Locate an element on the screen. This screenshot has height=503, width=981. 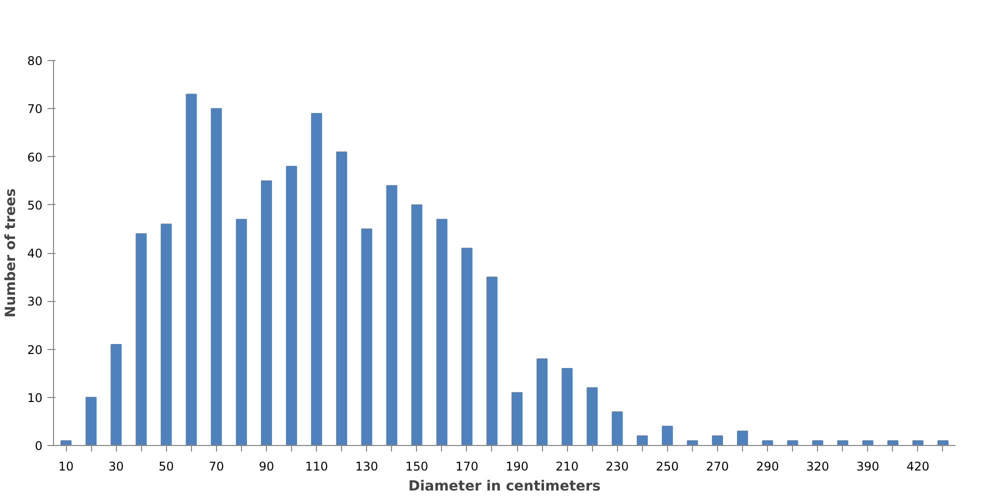
x-tick-label: 190 is located at coordinates (517, 467).